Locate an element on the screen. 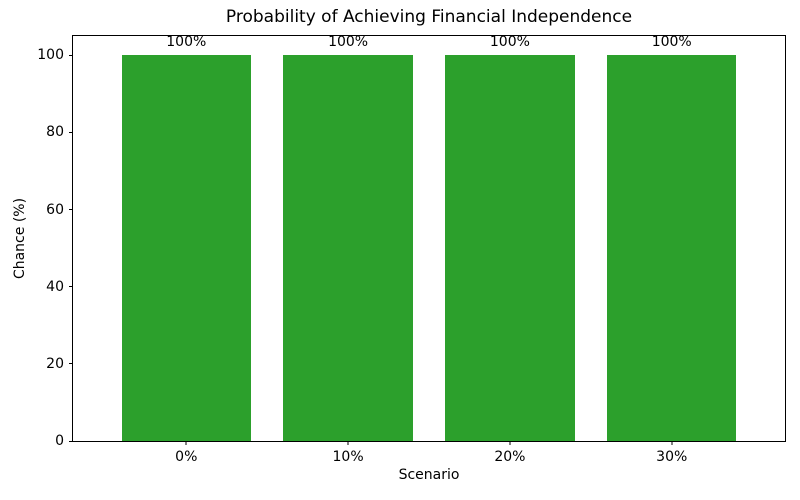 This screenshot has height=500, width=800. y-axis-label: Chance (%) is located at coordinates (21, 238).